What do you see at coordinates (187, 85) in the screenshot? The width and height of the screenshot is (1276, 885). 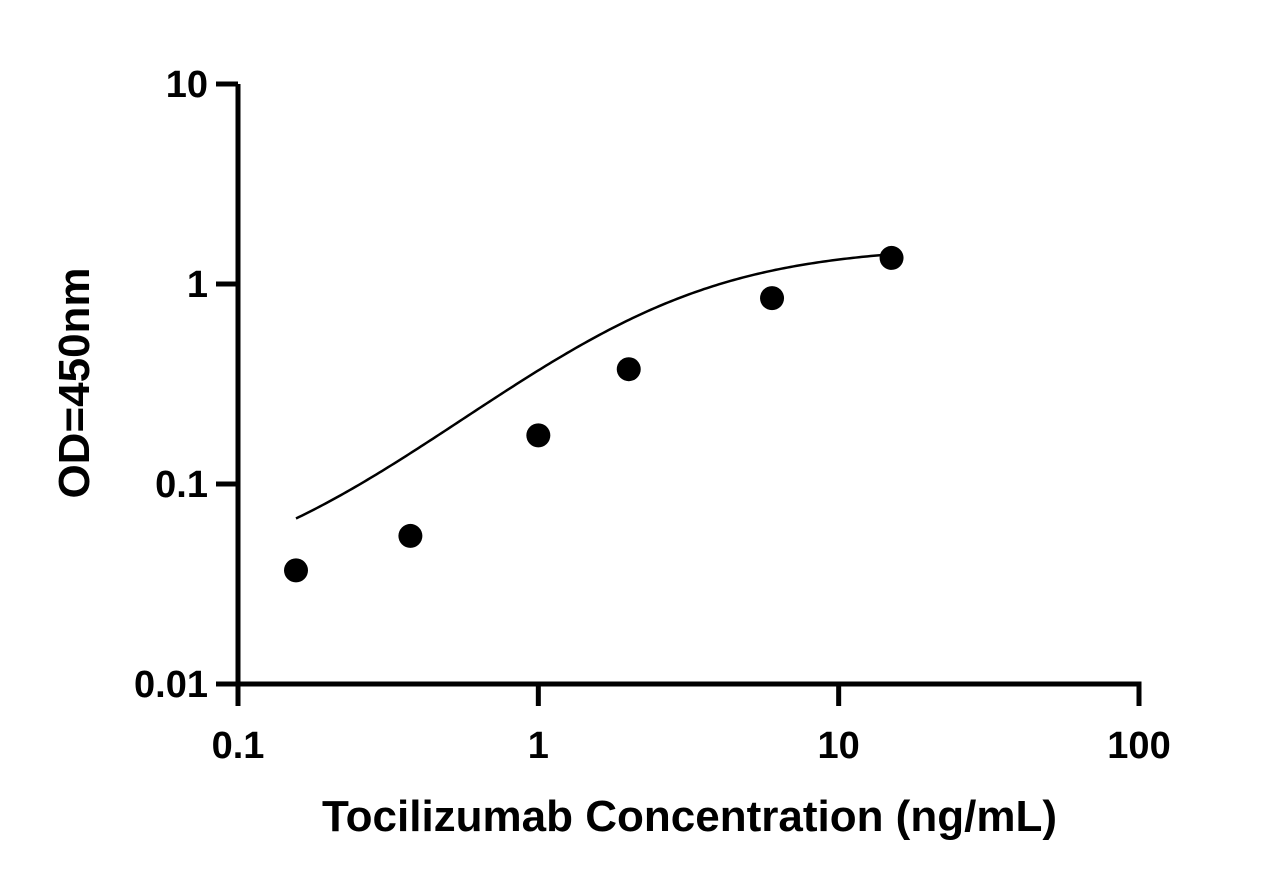 I see `y-tick-label: 10` at bounding box center [187, 85].